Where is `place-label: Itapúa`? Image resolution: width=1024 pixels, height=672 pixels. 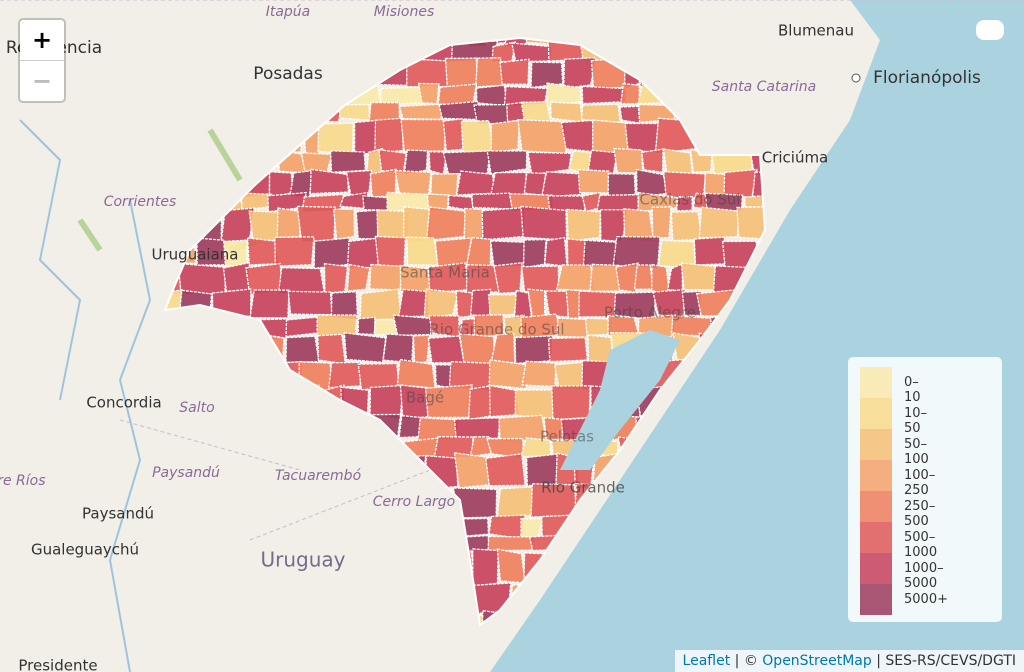 place-label: Itapúa is located at coordinates (288, 12).